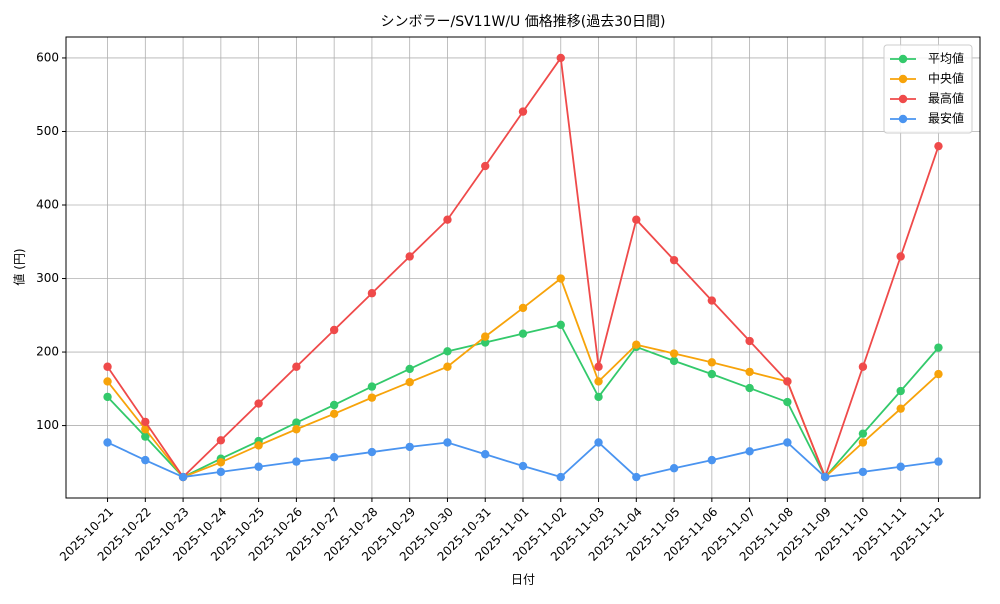 This screenshot has height=604, width=1000. Describe the element at coordinates (47, 278) in the screenshot. I see `y-tick-label: 300` at that location.